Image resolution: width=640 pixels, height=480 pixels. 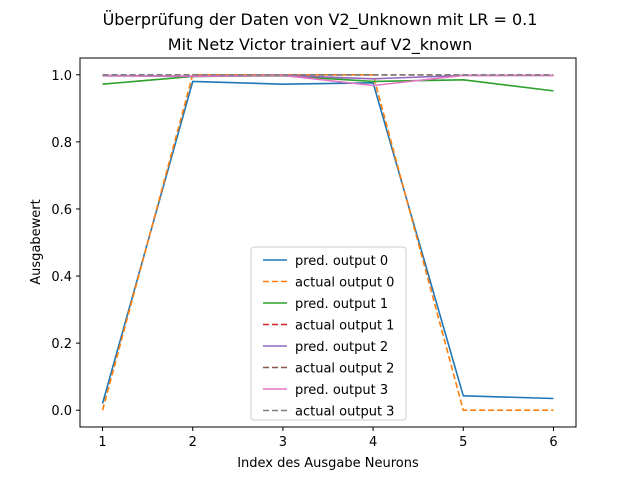 I want to click on legend-label: pred. output 0, so click(x=341, y=261).